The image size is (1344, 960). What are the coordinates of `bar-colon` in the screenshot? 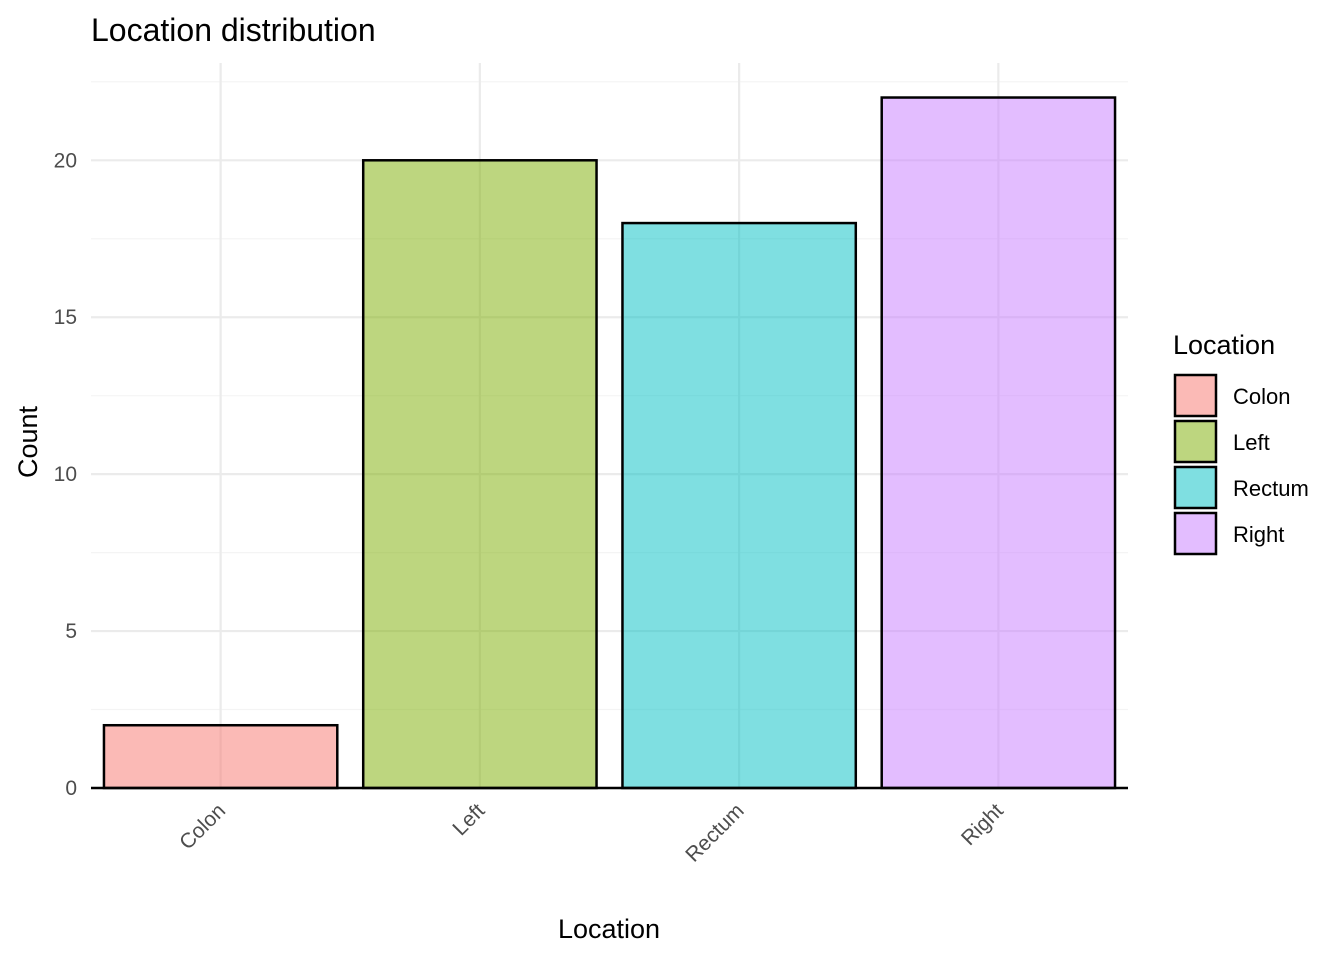 It's located at (220, 756).